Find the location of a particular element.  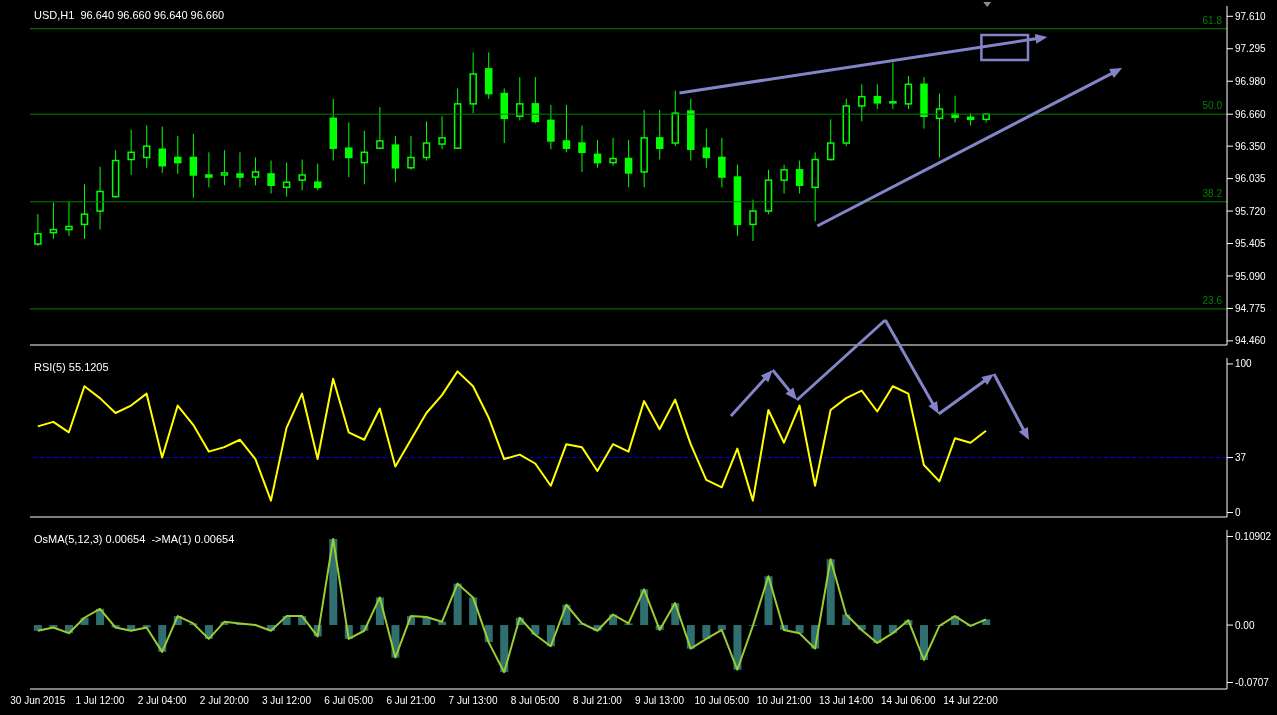

annotation: 23.6 is located at coordinates (1212, 300).